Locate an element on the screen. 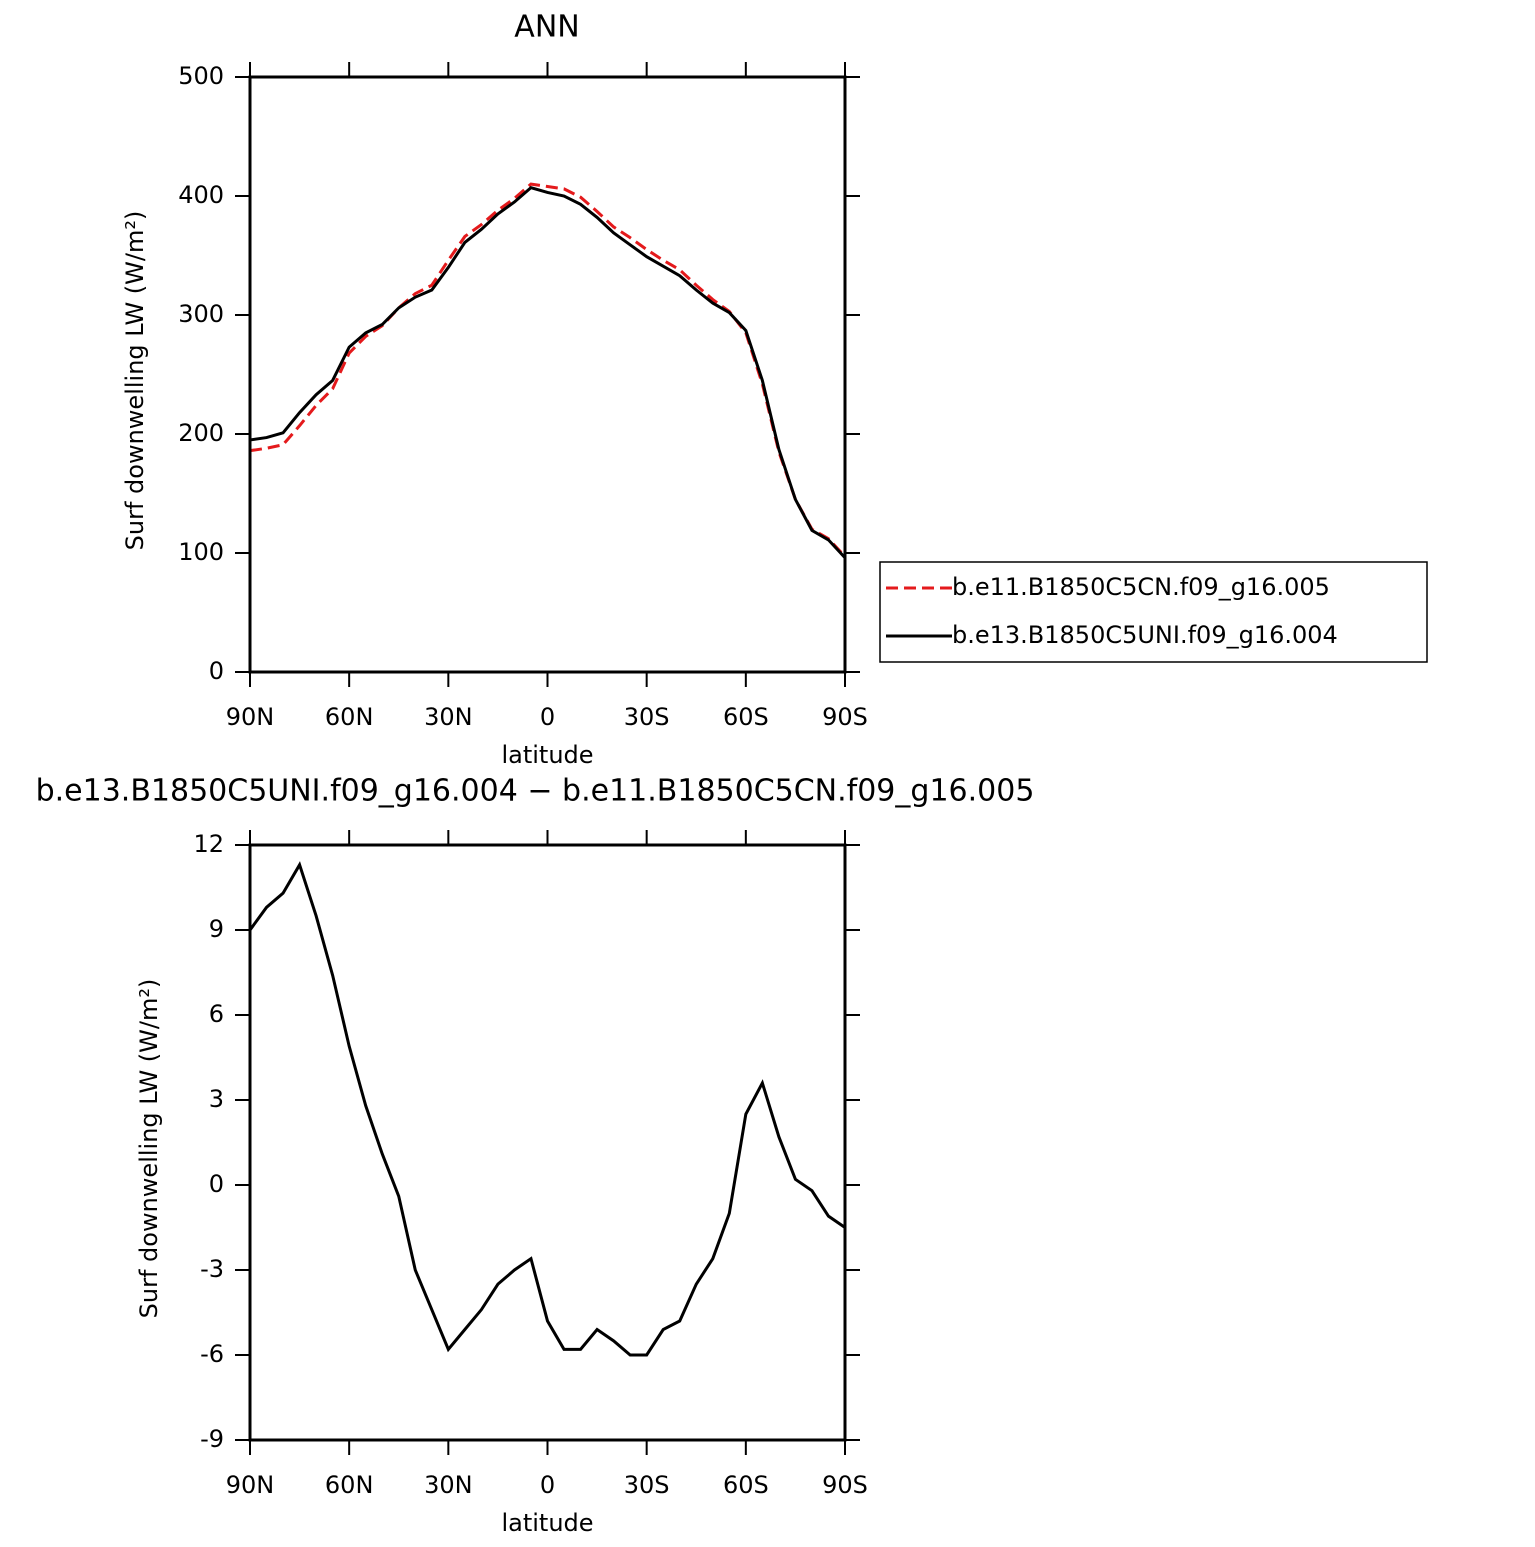 This screenshot has height=1547, width=1535. y-tick-label: -6 is located at coordinates (212, 1354).